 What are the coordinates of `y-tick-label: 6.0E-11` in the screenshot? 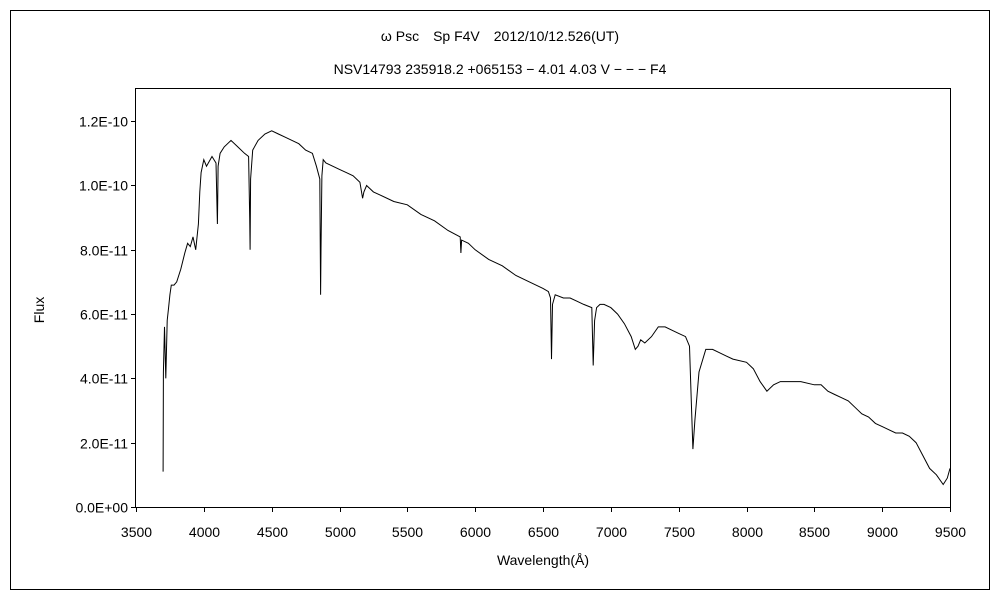 It's located at (104, 315).